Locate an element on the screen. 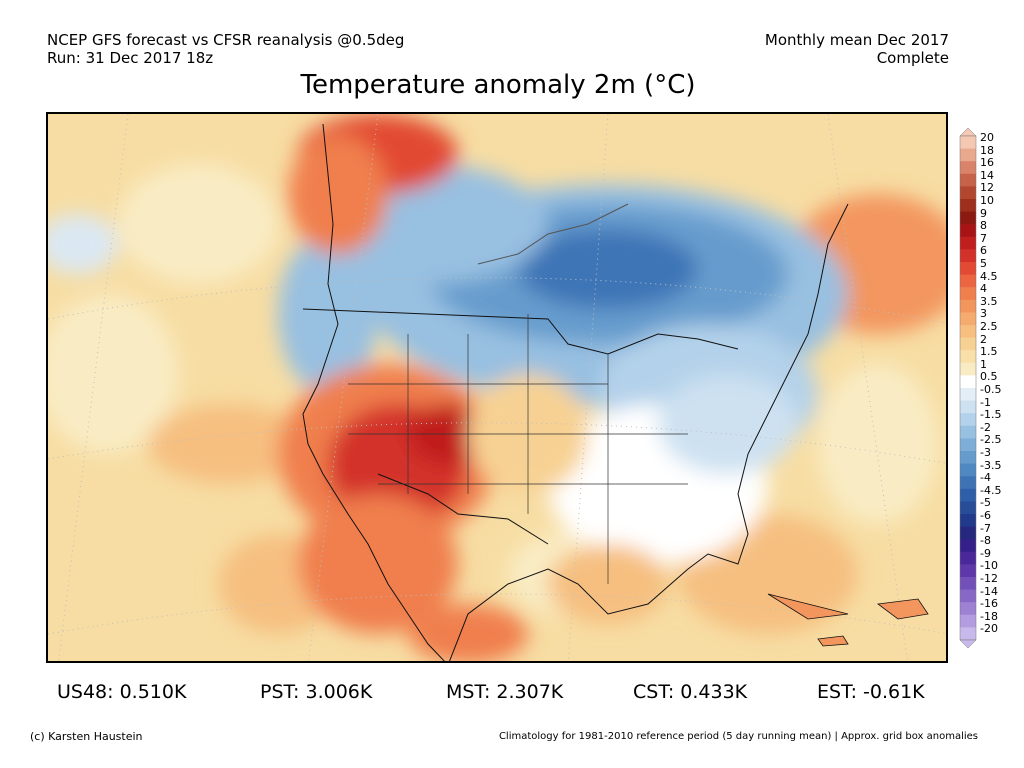 The image size is (1024, 768). legend-label: 12 is located at coordinates (987, 188).